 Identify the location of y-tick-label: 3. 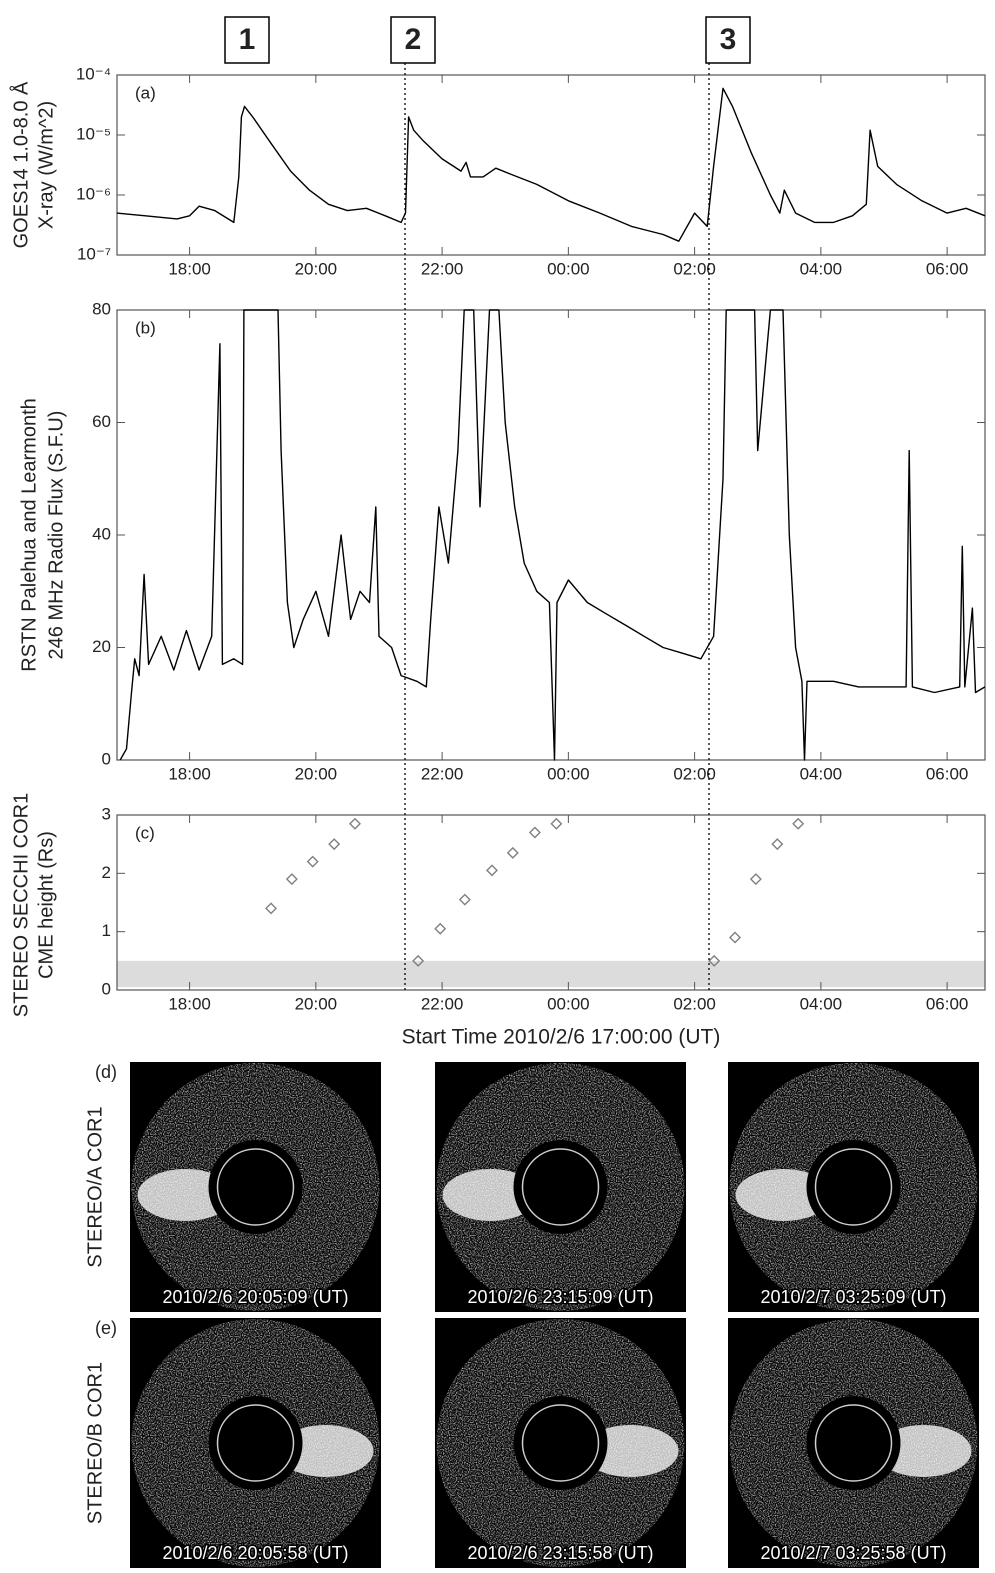
(106, 813).